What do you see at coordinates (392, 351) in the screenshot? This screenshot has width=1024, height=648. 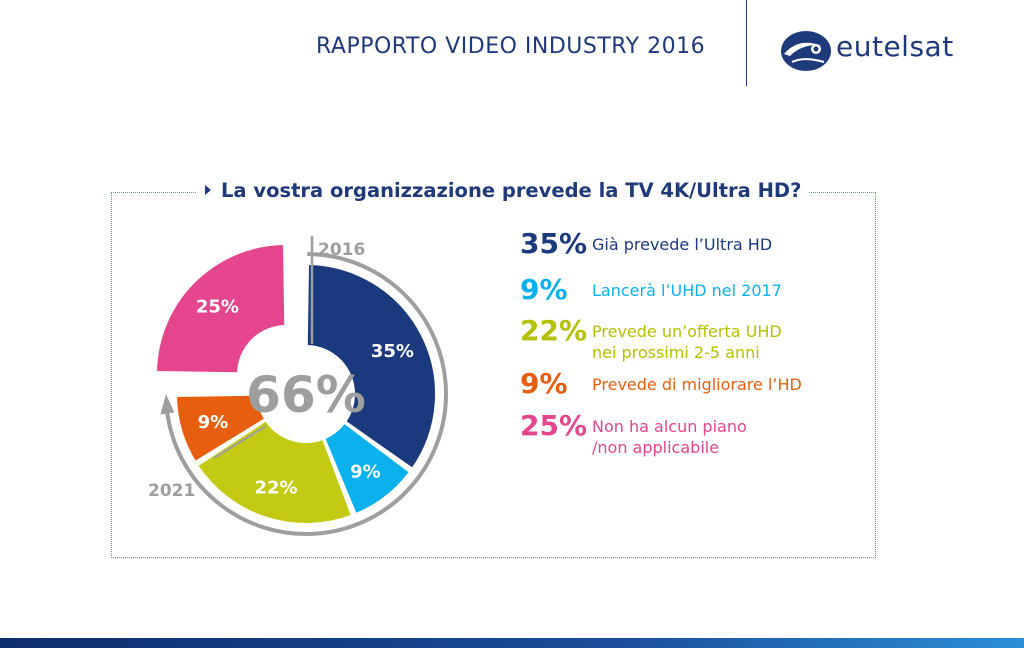 I see `slice-label-1: 35%` at bounding box center [392, 351].